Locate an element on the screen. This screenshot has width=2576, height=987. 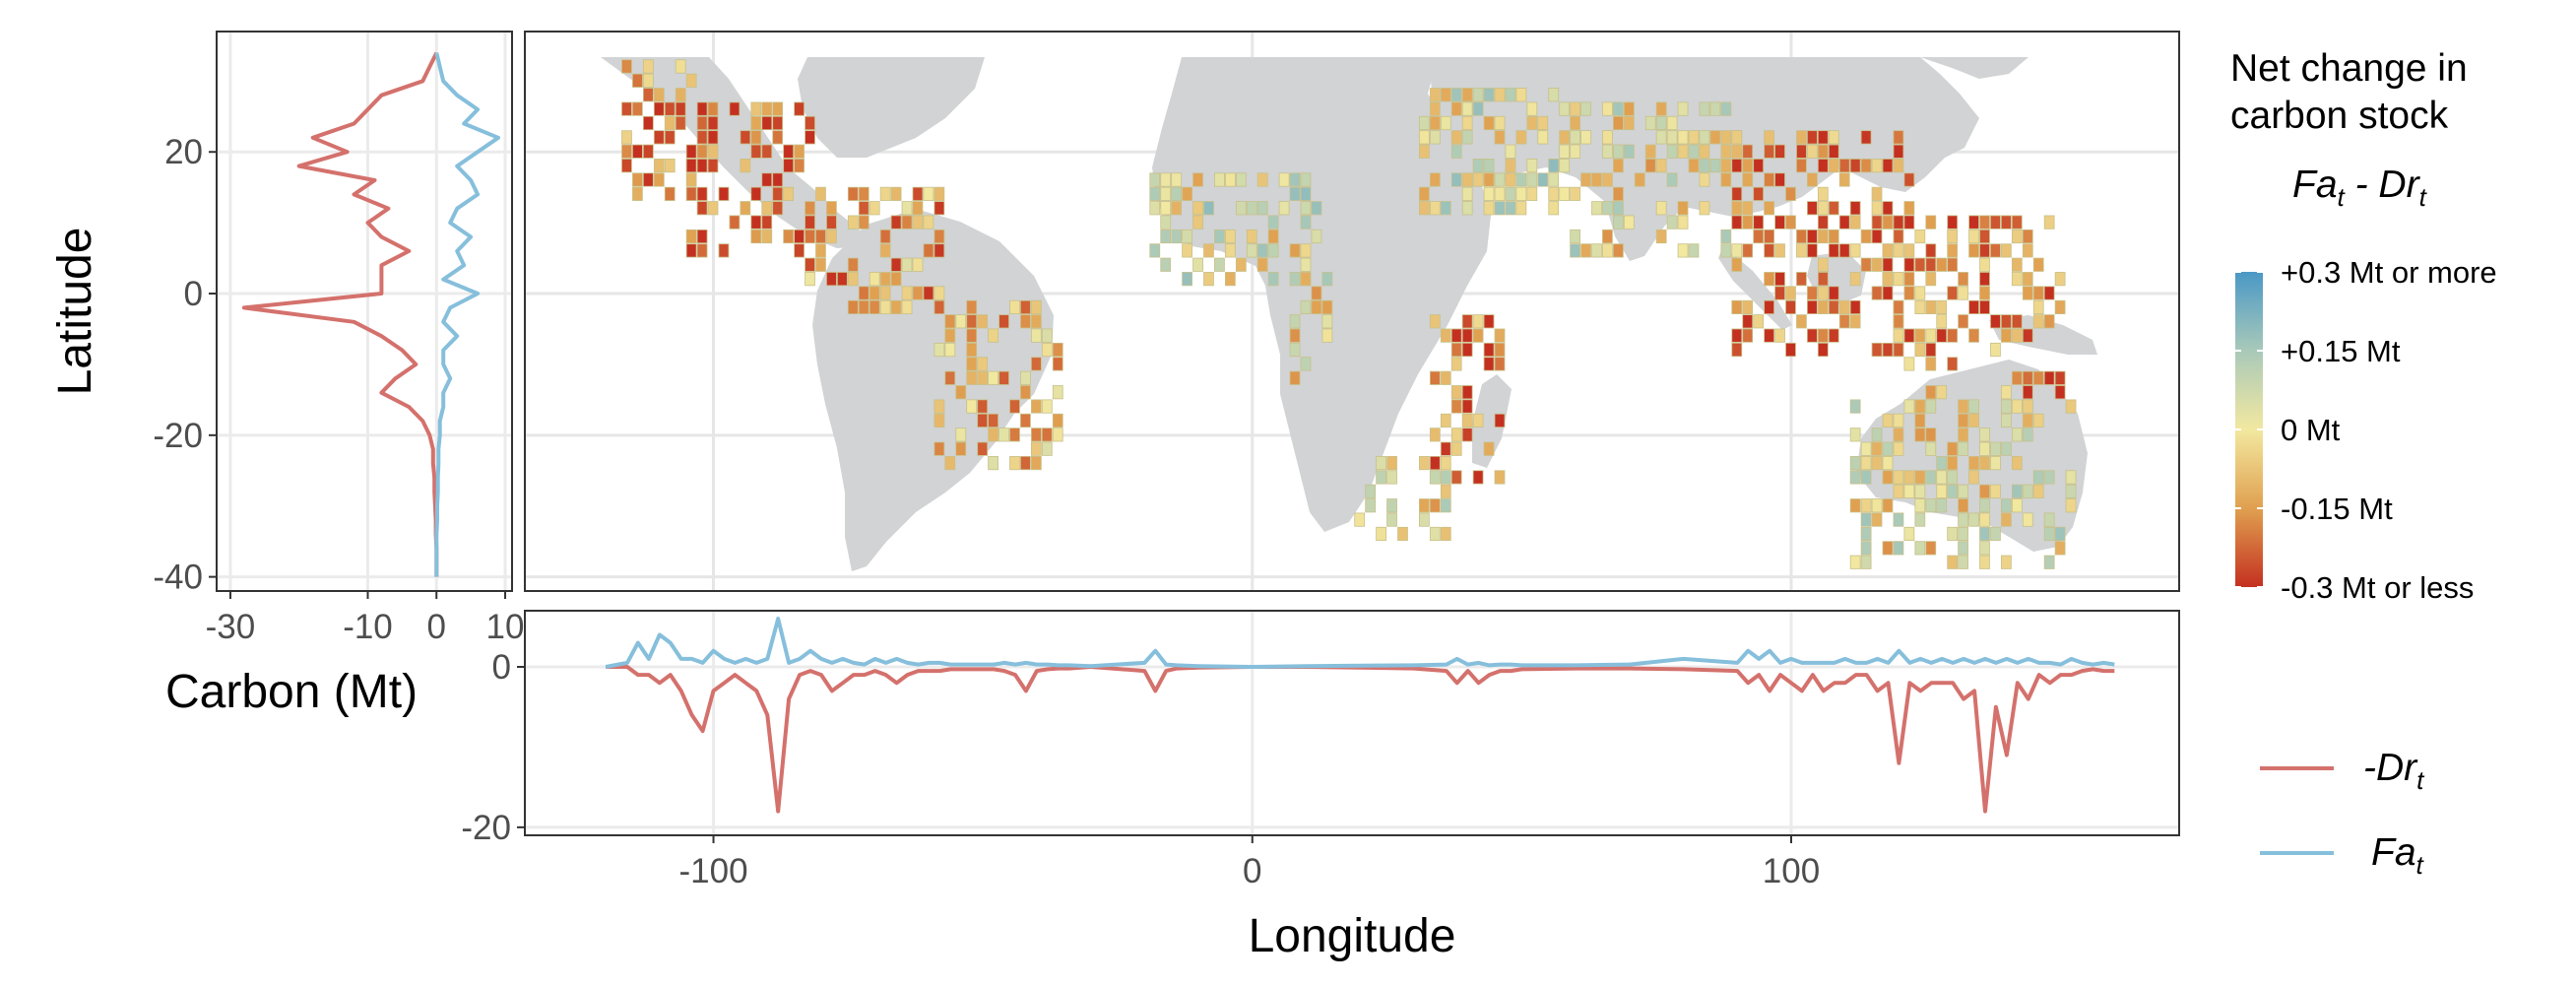
carbon-axis-ticks-top: -30 -10 0 10 is located at coordinates (365, 618).